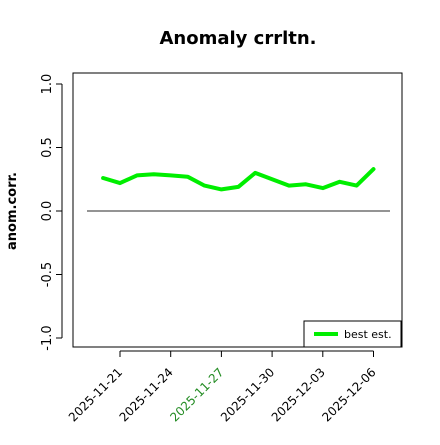 This screenshot has height=445, width=440. Describe the element at coordinates (47, 274) in the screenshot. I see `y-tick-label: -0.5` at that location.